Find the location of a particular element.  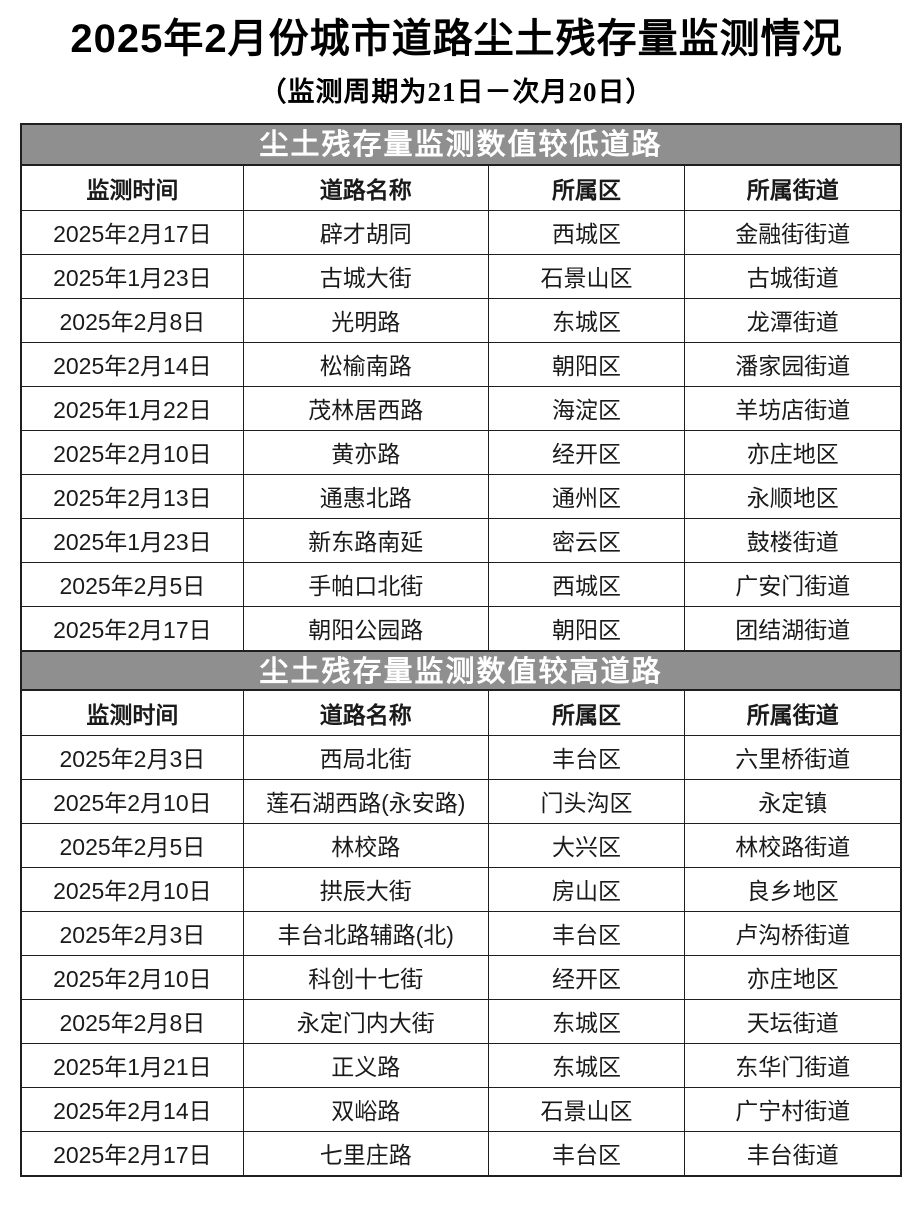

table-row: 2025年2月10日 莲石湖西路(永安路) 门头沟区 永定镇 is located at coordinates (461, 801).